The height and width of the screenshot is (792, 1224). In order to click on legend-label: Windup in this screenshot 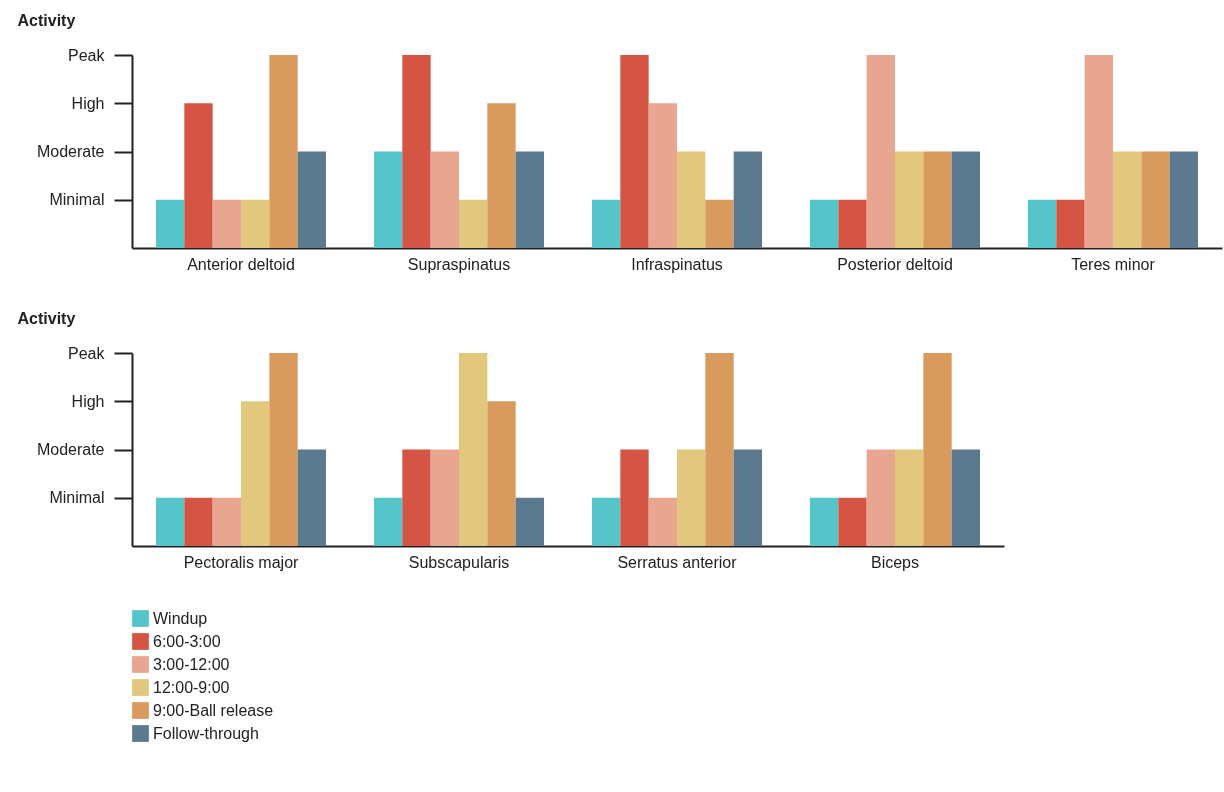, I will do `click(180, 618)`.